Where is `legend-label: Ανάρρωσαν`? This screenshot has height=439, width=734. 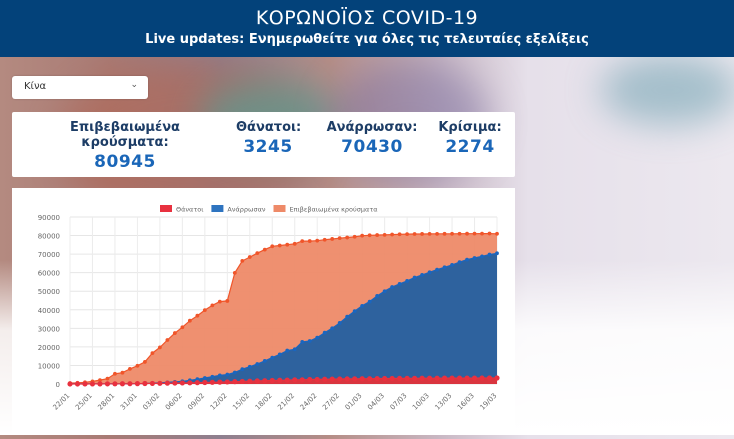 legend-label: Ανάρρωσαν is located at coordinates (246, 210).